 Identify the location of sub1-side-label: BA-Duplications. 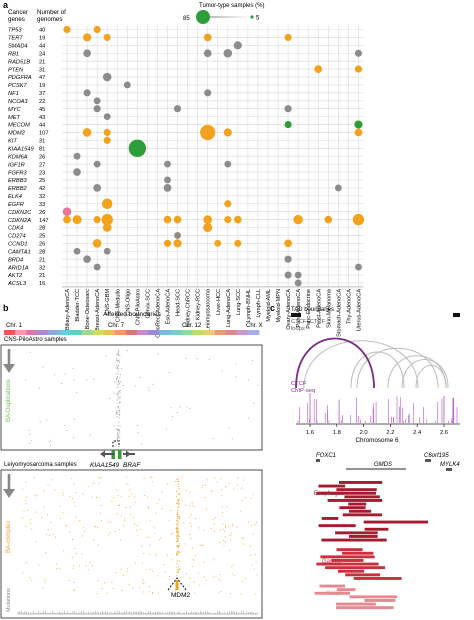
(9, 400).